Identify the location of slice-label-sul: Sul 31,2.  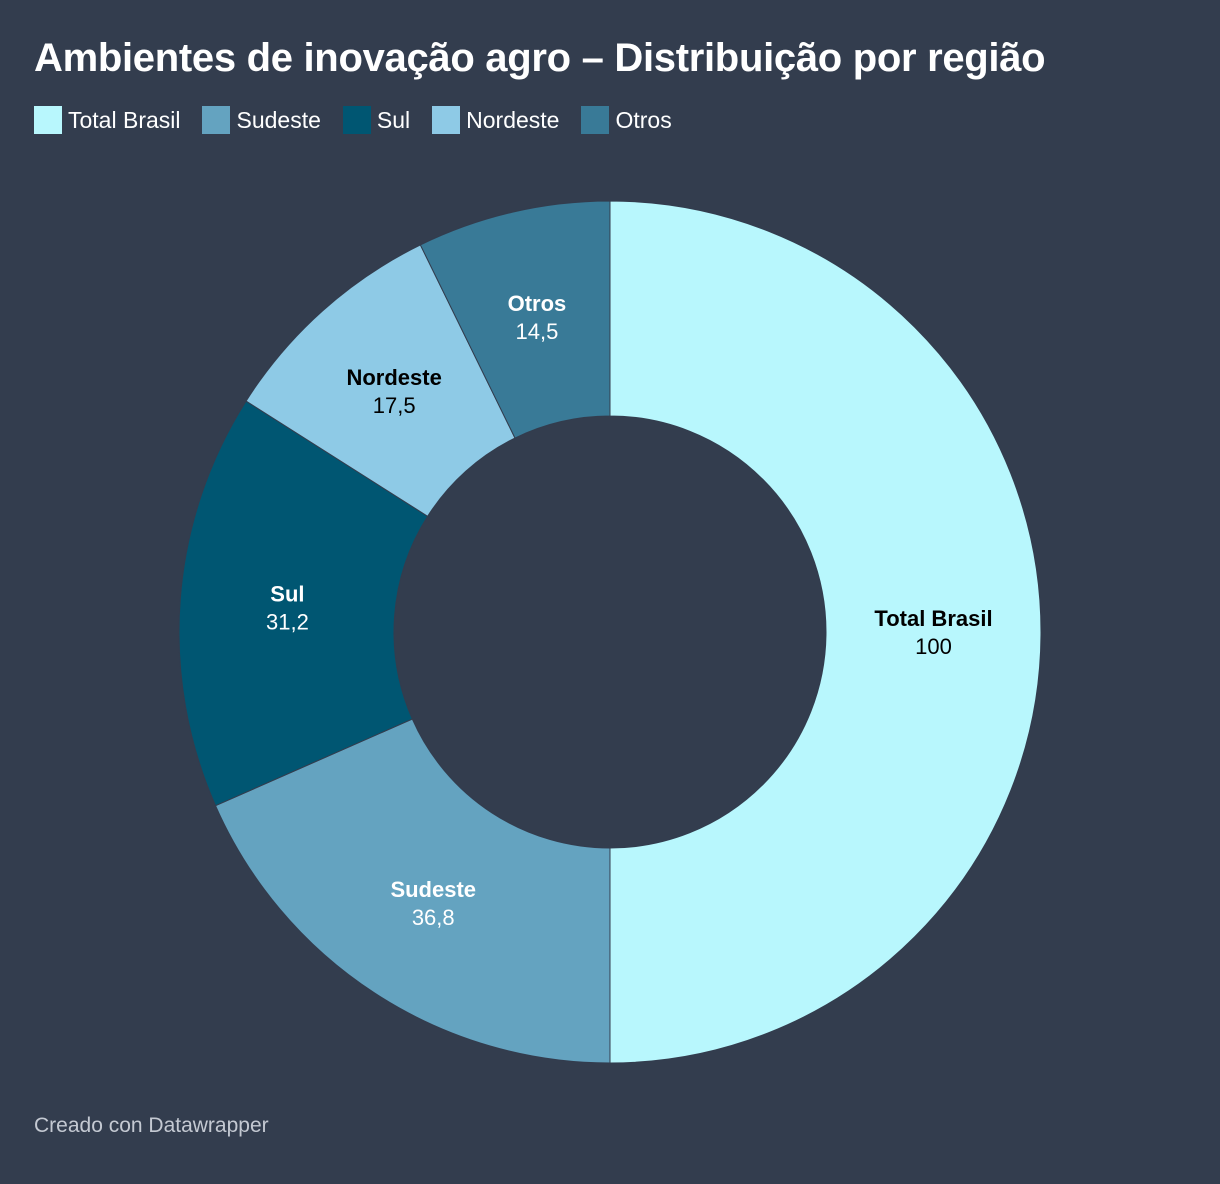
(287, 608).